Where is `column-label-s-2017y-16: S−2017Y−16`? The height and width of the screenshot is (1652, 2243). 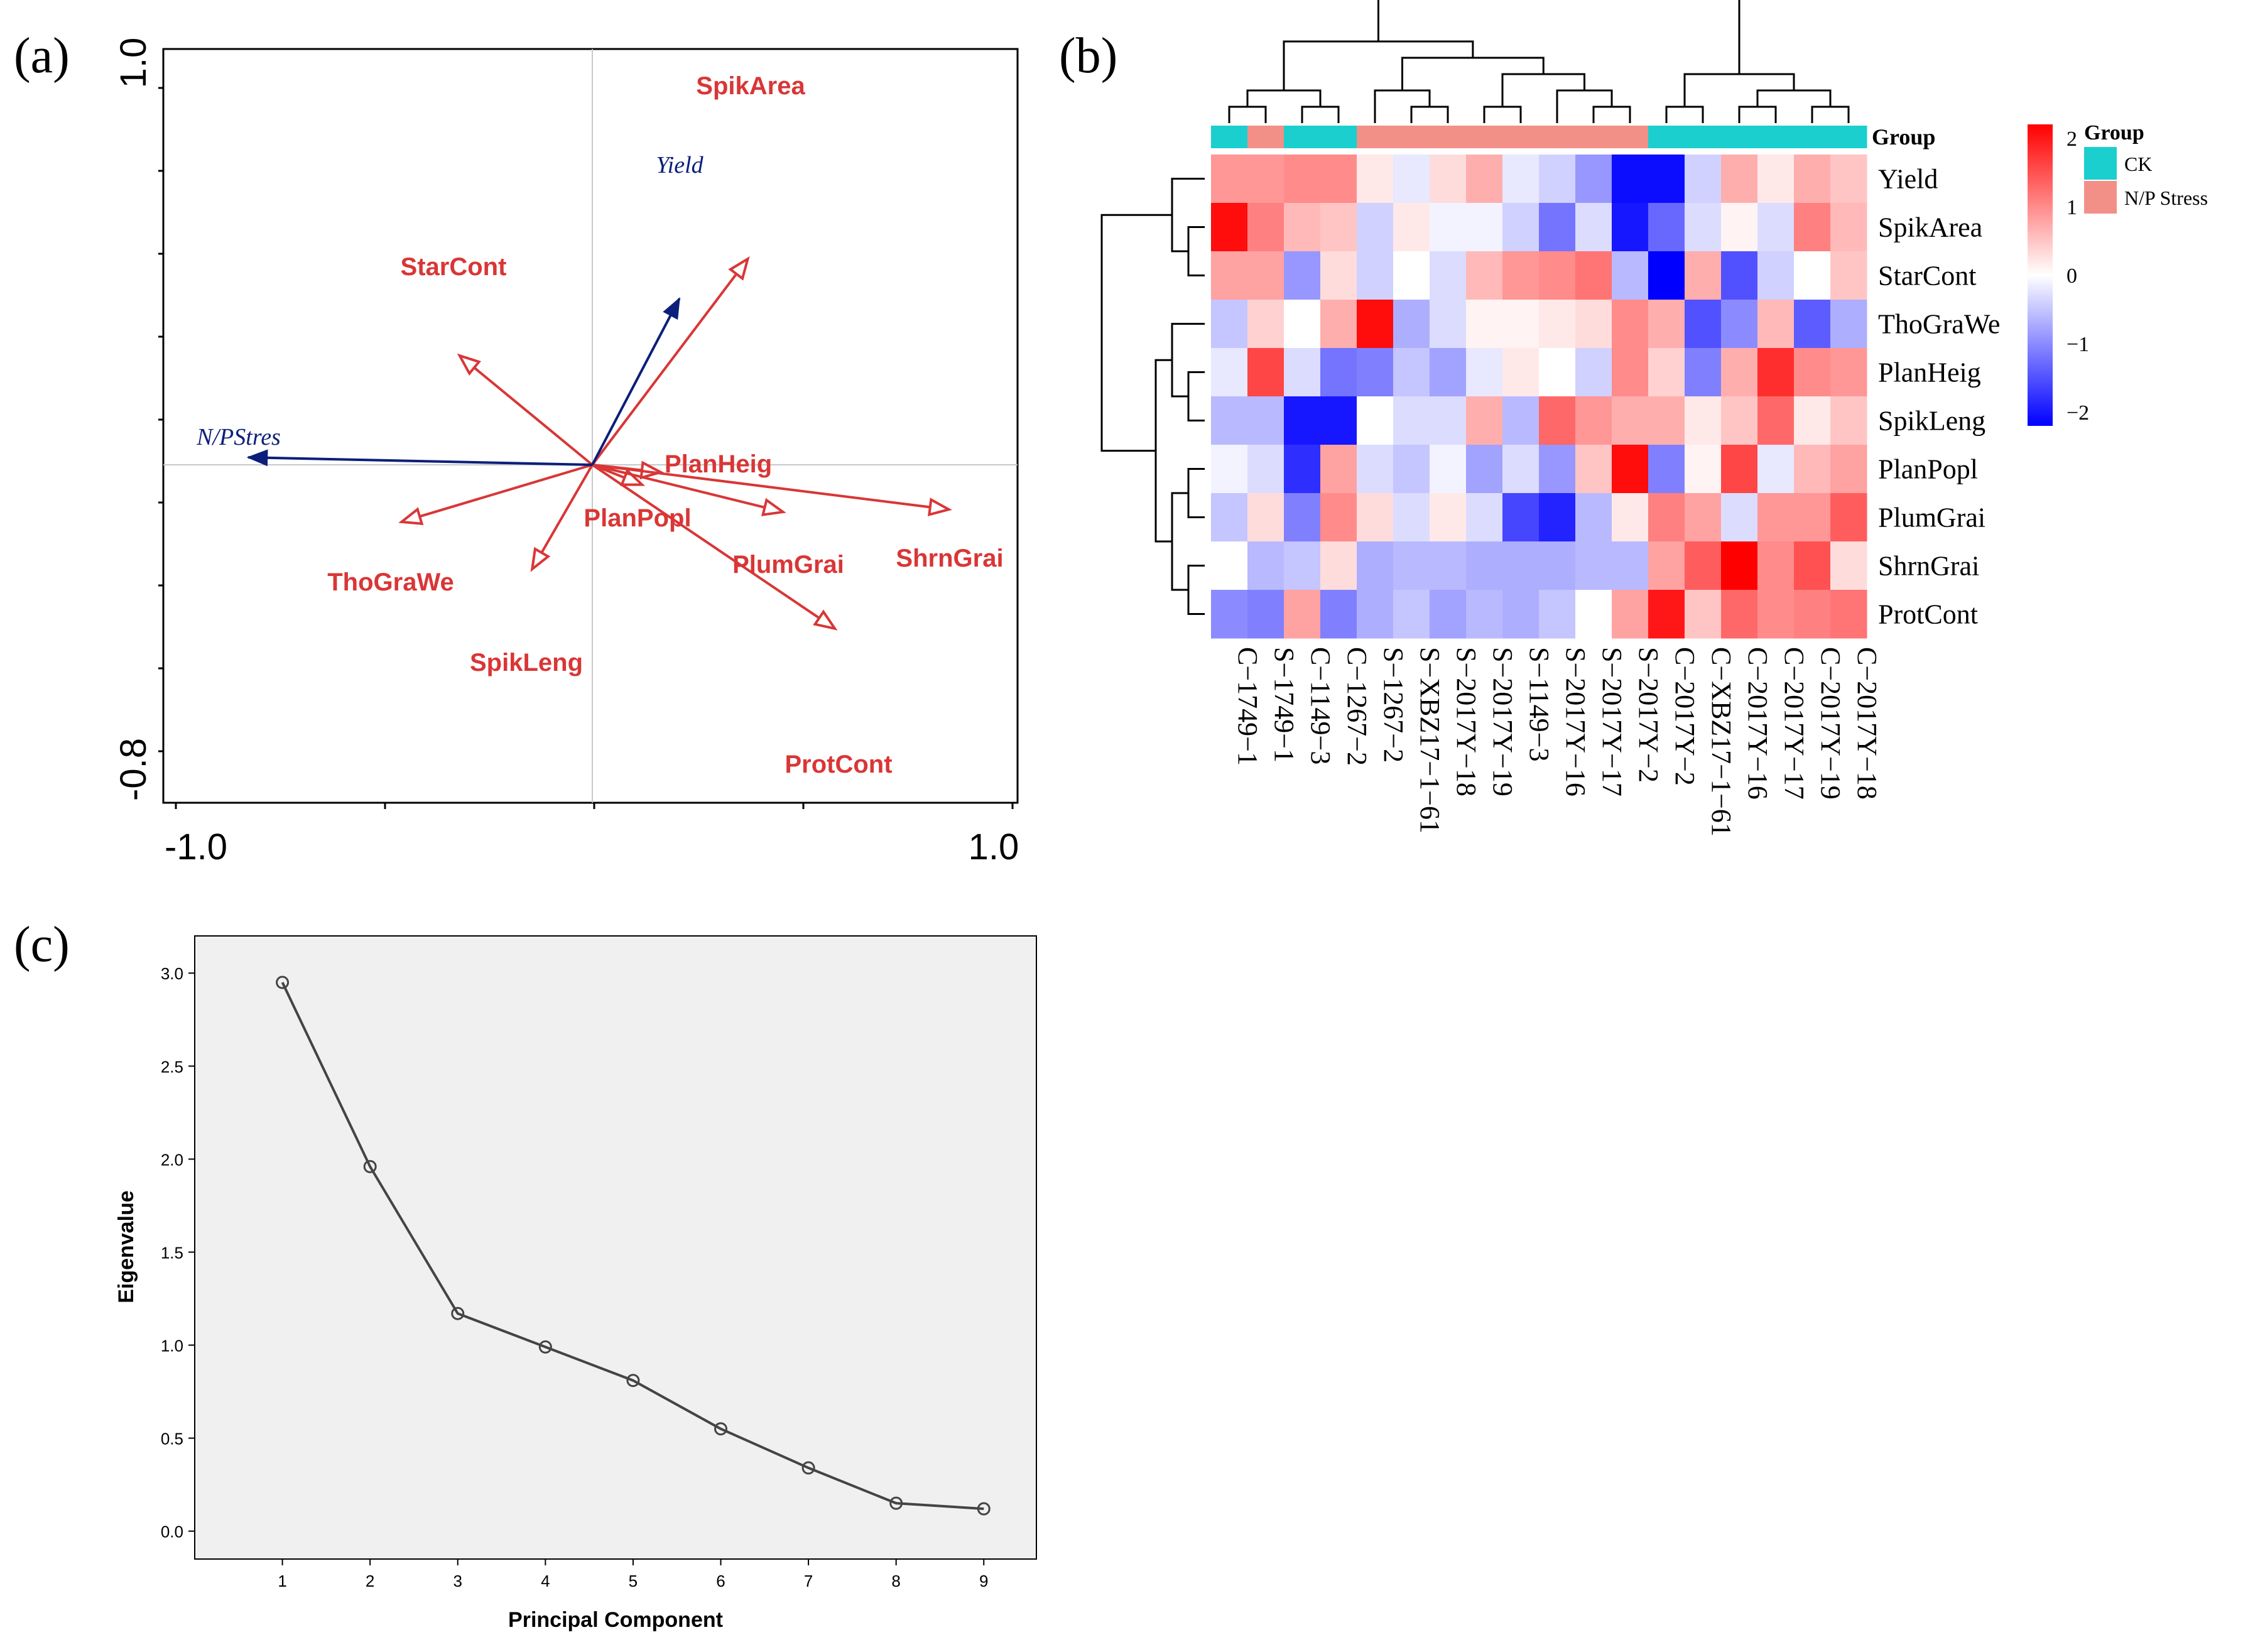 column-label-s-2017y-16: S−2017Y−16 is located at coordinates (1575, 721).